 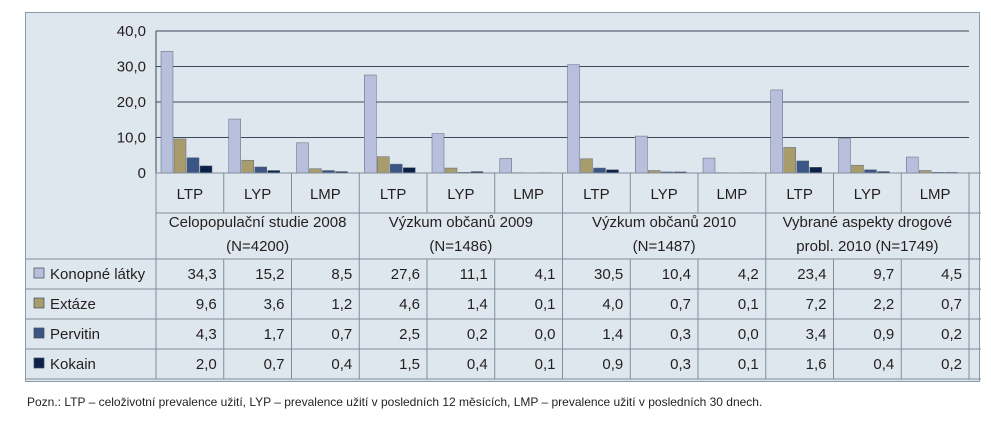 I want to click on group-label: Celopopulační studie 2008, so click(x=258, y=222).